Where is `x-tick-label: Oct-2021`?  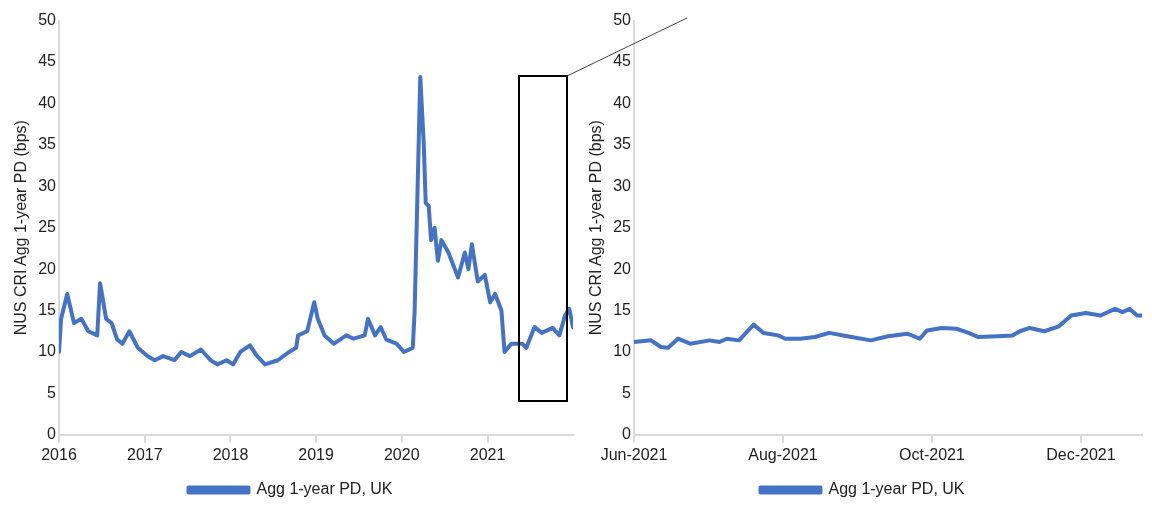
x-tick-label: Oct-2021 is located at coordinates (932, 454).